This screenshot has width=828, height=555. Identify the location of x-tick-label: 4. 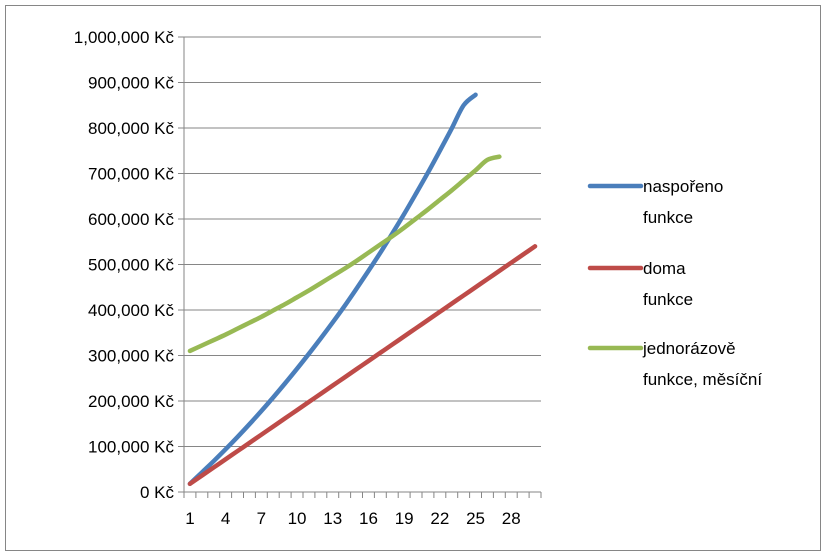
(225, 518).